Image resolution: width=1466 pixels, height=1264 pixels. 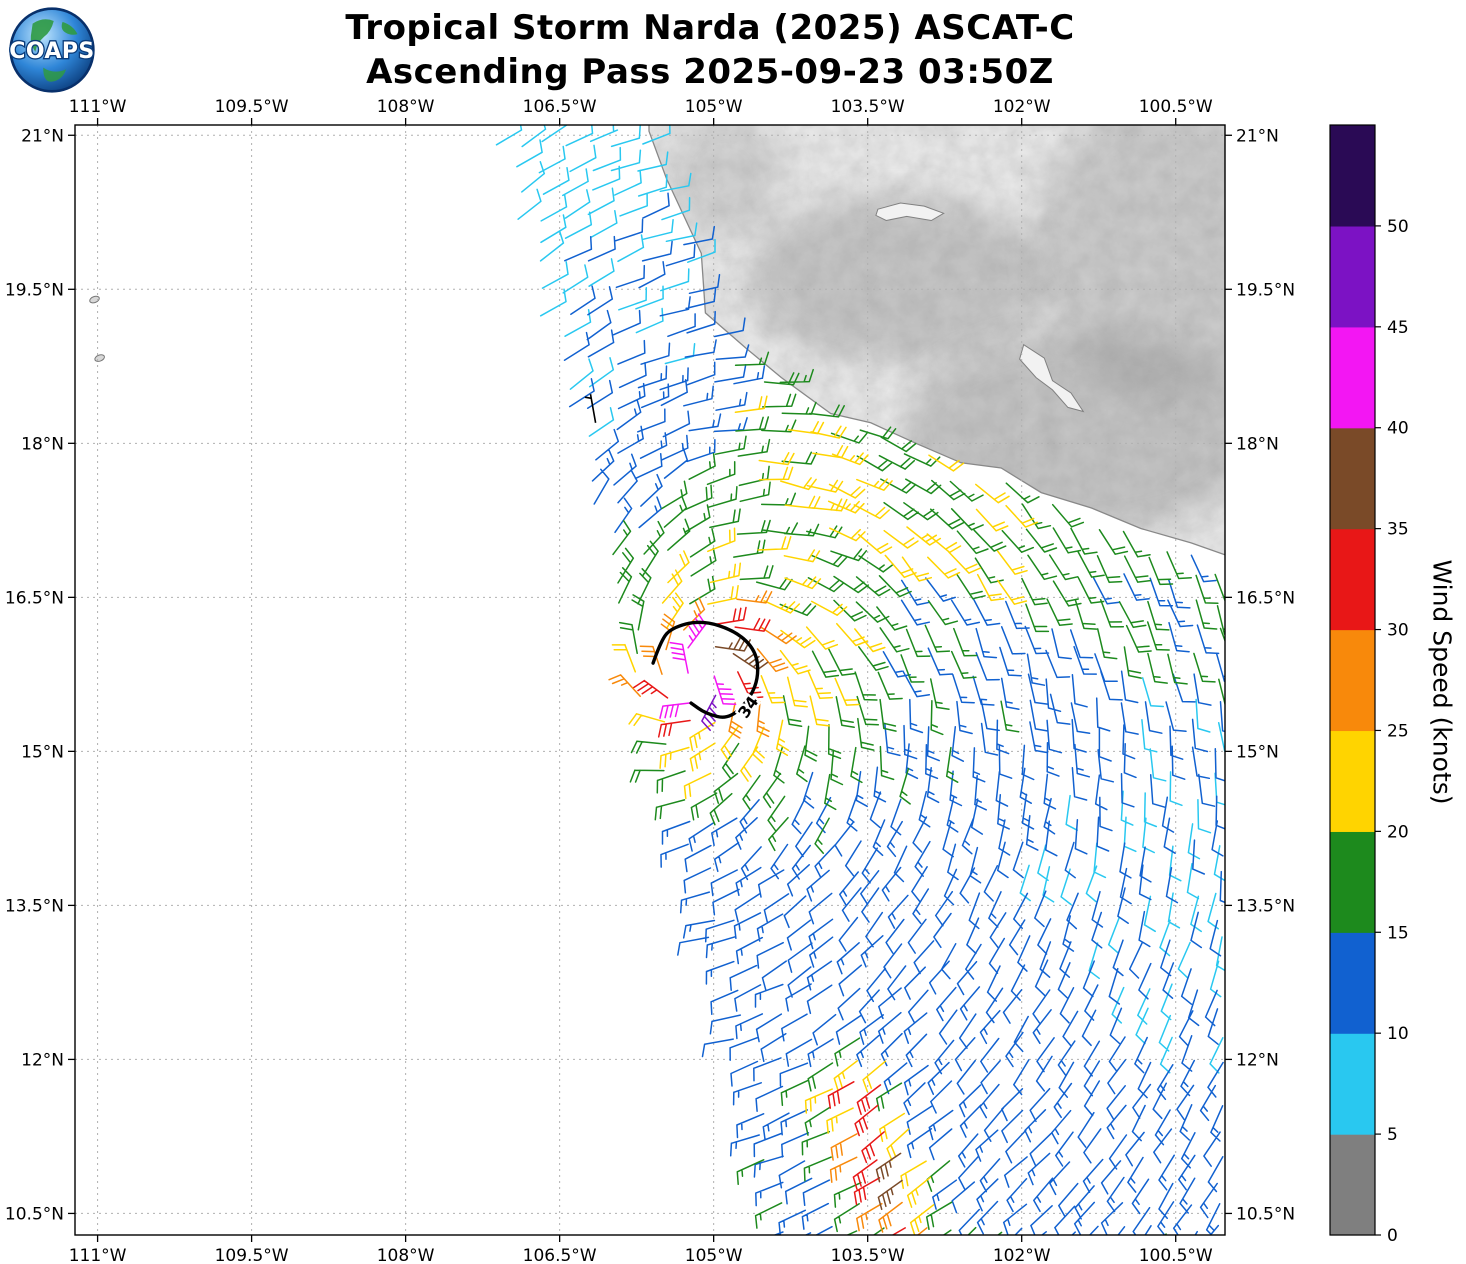 What do you see at coordinates (1392, 1236) in the screenshot?
I see `colorbar-tick-label: 0` at bounding box center [1392, 1236].